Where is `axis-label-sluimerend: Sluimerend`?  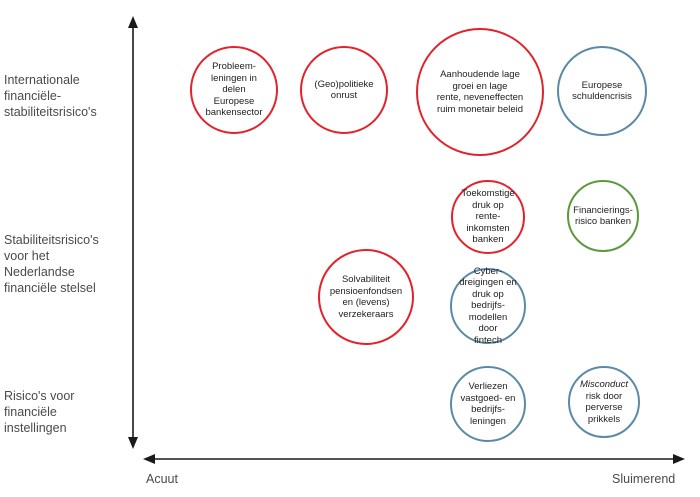 axis-label-sluimerend: Sluimerend is located at coordinates (644, 479).